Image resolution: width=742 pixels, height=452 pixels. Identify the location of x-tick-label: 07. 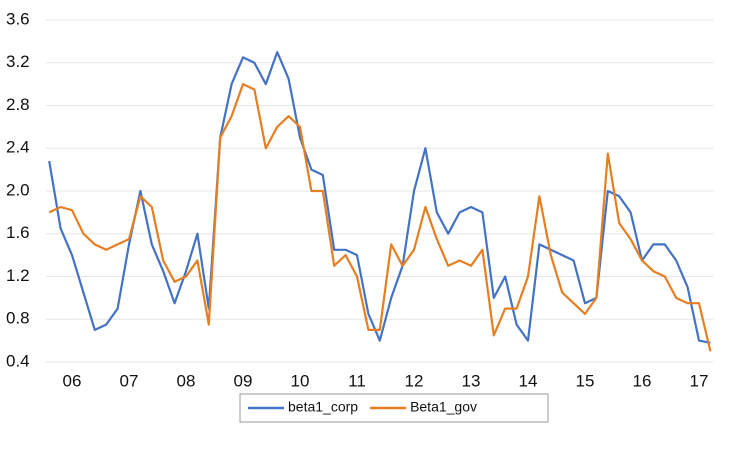
(129, 380).